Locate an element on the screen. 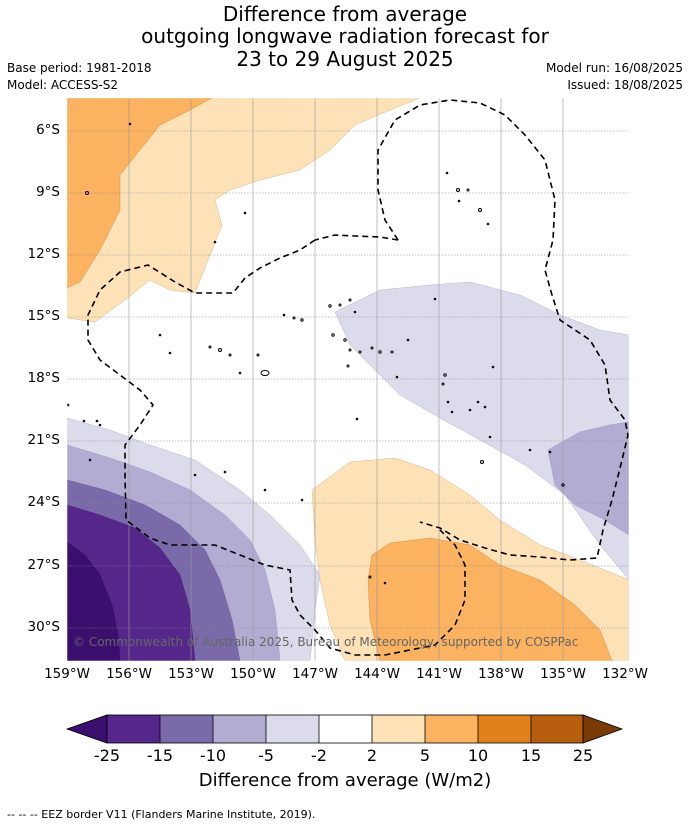  colorbar-frame is located at coordinates (345, 729).